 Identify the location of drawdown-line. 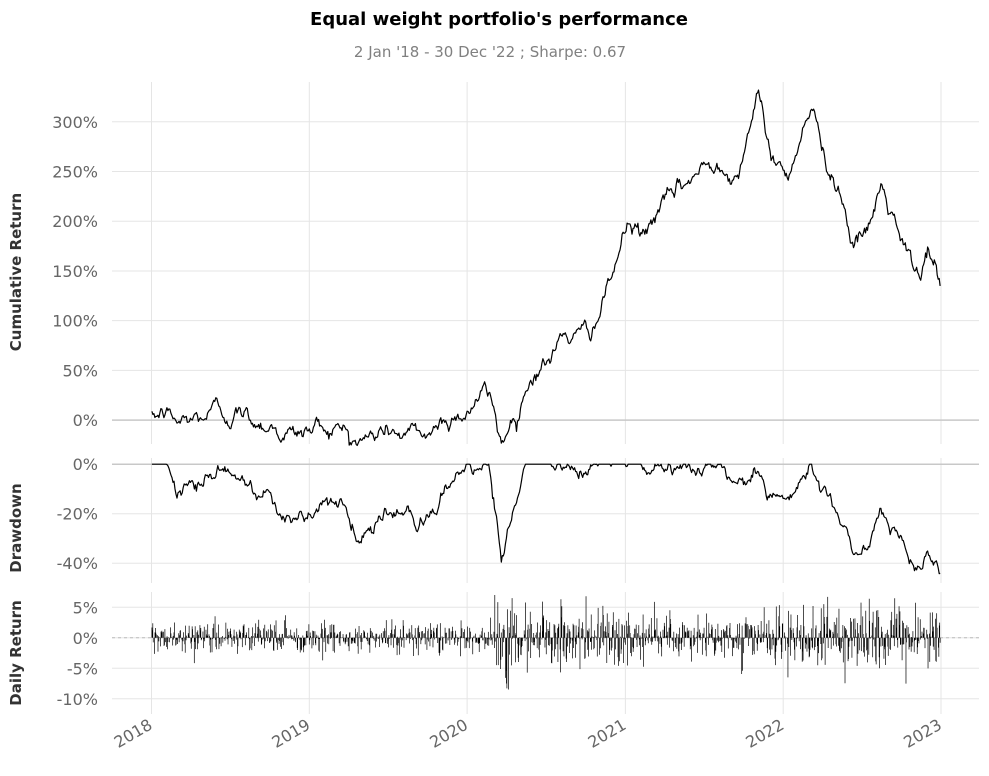
(546, 519).